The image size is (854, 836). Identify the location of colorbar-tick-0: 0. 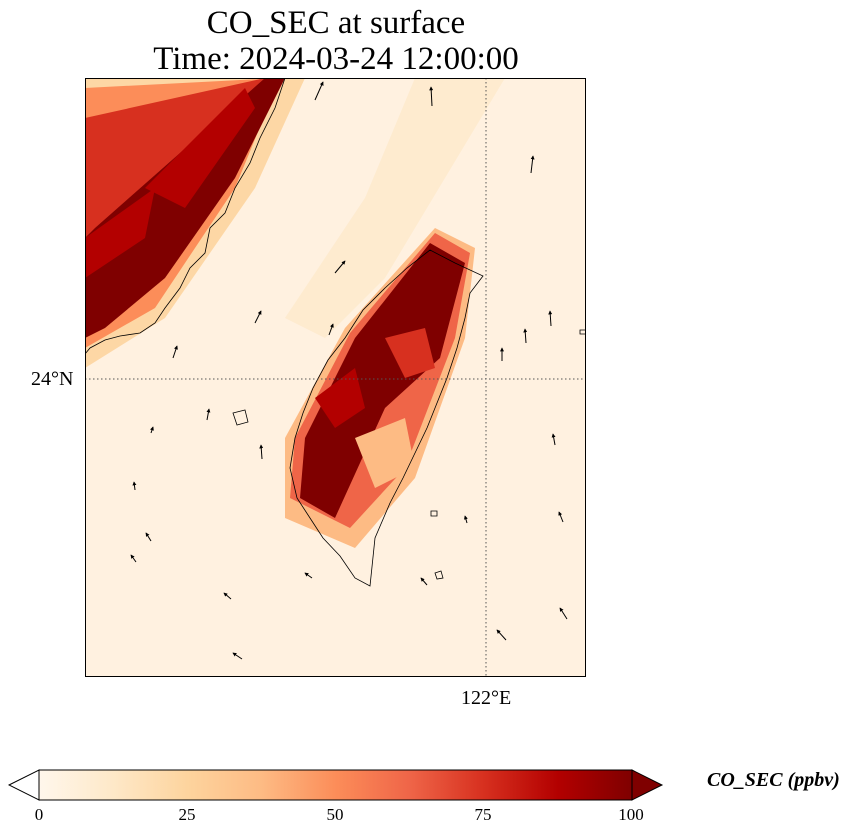
(39, 814).